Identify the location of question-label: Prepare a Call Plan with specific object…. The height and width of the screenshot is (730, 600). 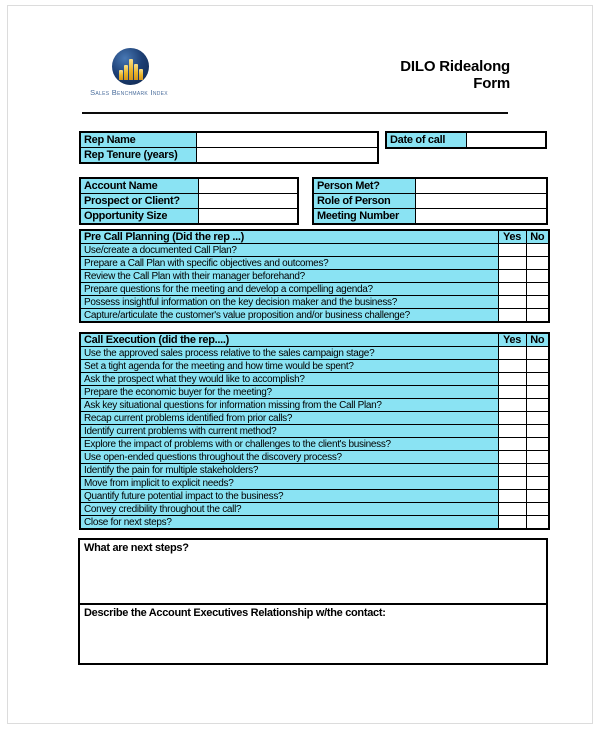
(289, 263).